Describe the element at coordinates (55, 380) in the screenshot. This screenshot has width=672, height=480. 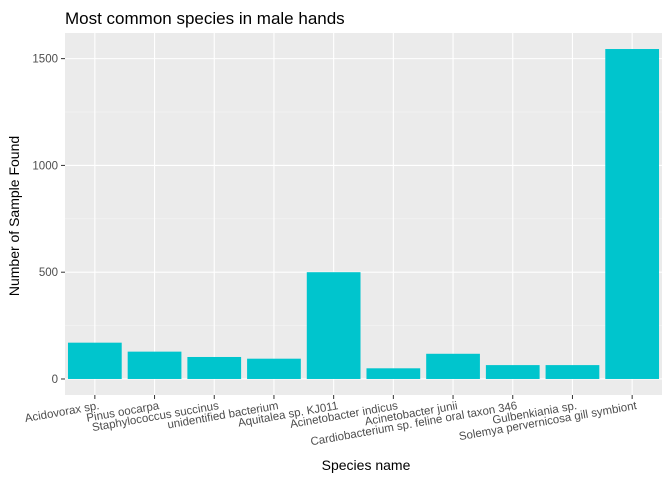
I see `y-tick-label: 0` at that location.